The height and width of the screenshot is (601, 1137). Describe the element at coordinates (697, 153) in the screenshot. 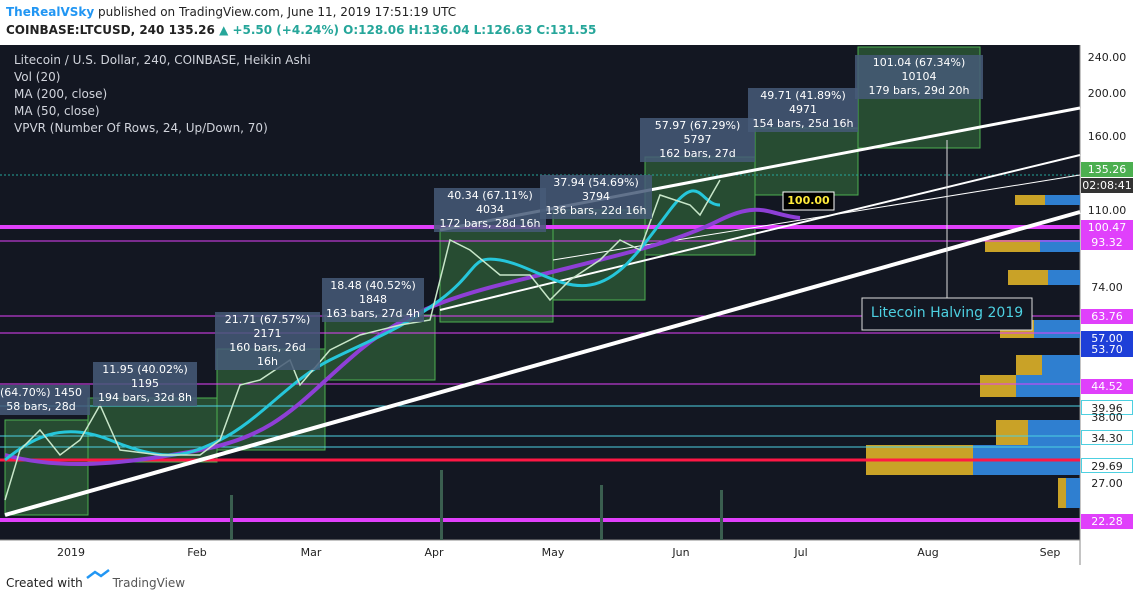

I see `measure-span: 162 bars, 27d` at that location.